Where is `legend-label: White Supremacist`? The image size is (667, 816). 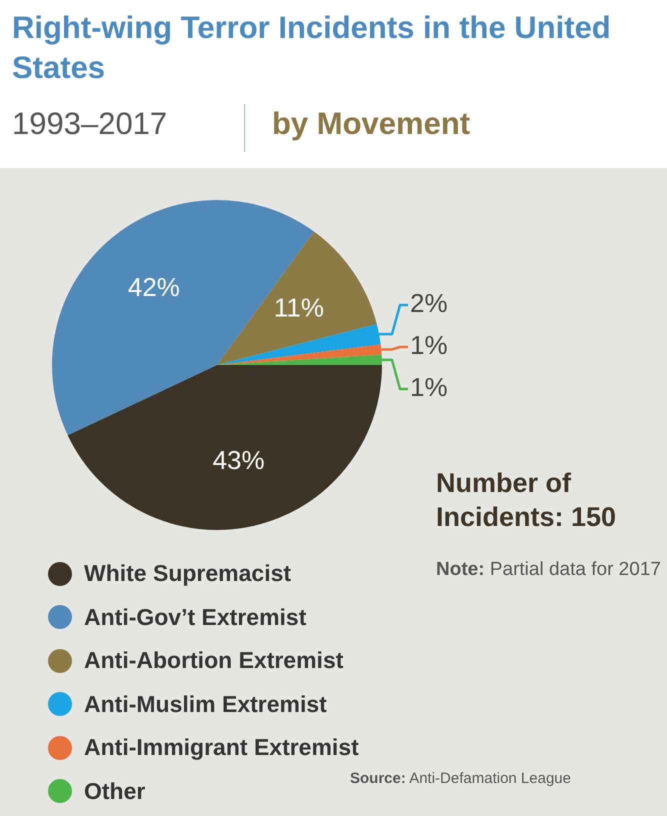 legend-label: White Supremacist is located at coordinates (187, 573).